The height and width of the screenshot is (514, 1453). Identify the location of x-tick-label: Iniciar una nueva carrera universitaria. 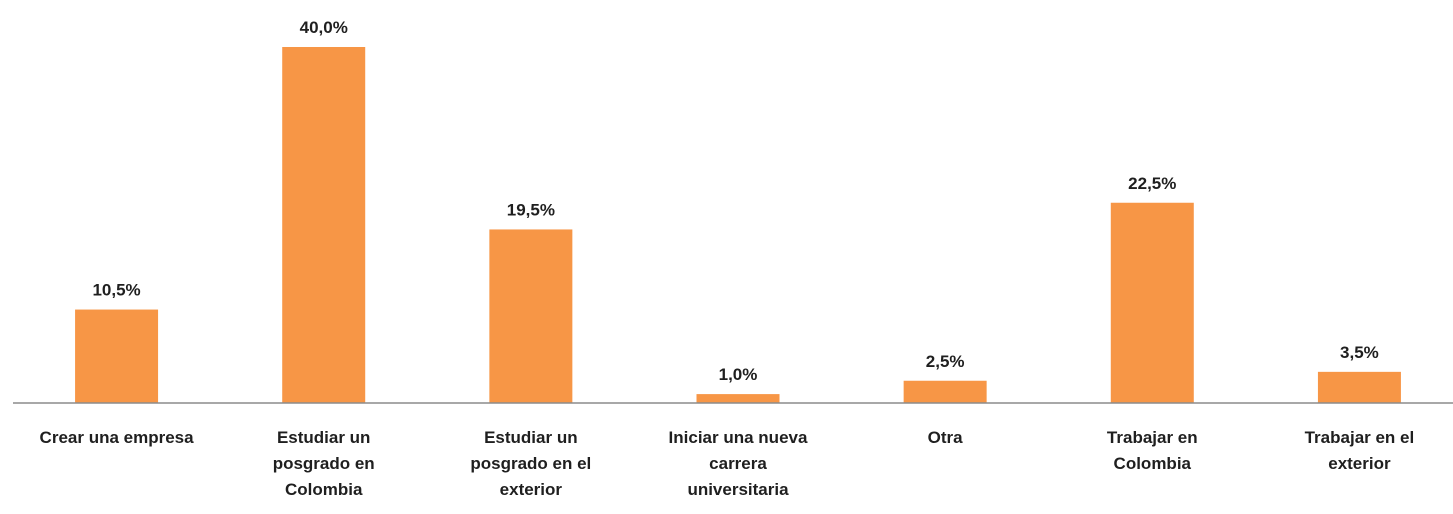
(738, 463).